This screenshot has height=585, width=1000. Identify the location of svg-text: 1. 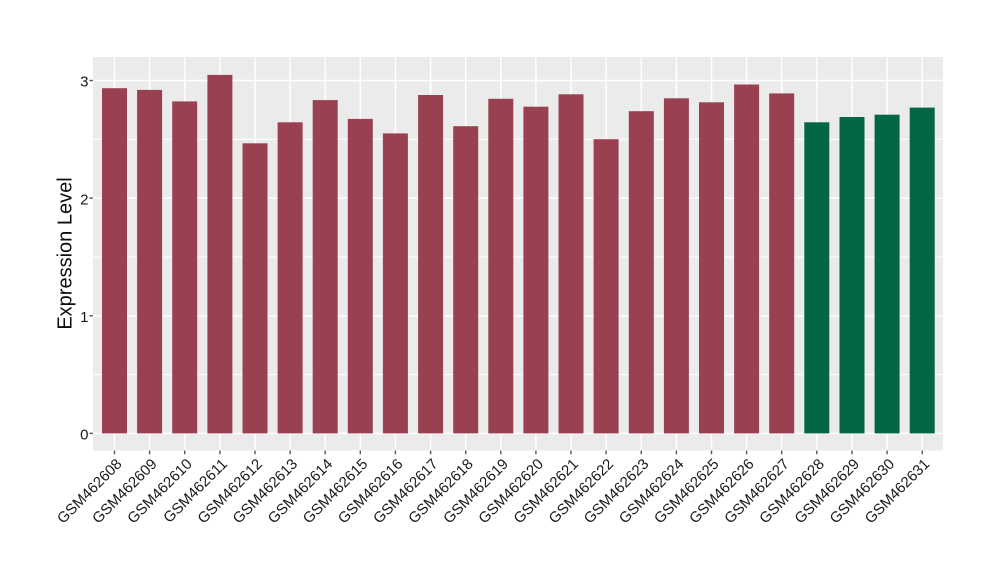
(84, 317).